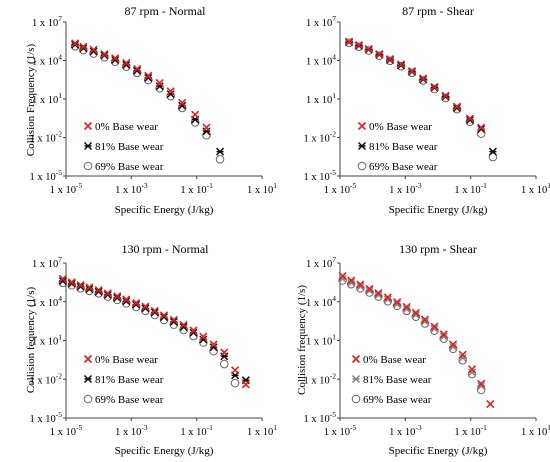 The width and height of the screenshot is (550, 462). I want to click on legend-label: 69% Base wear, so click(129, 167).